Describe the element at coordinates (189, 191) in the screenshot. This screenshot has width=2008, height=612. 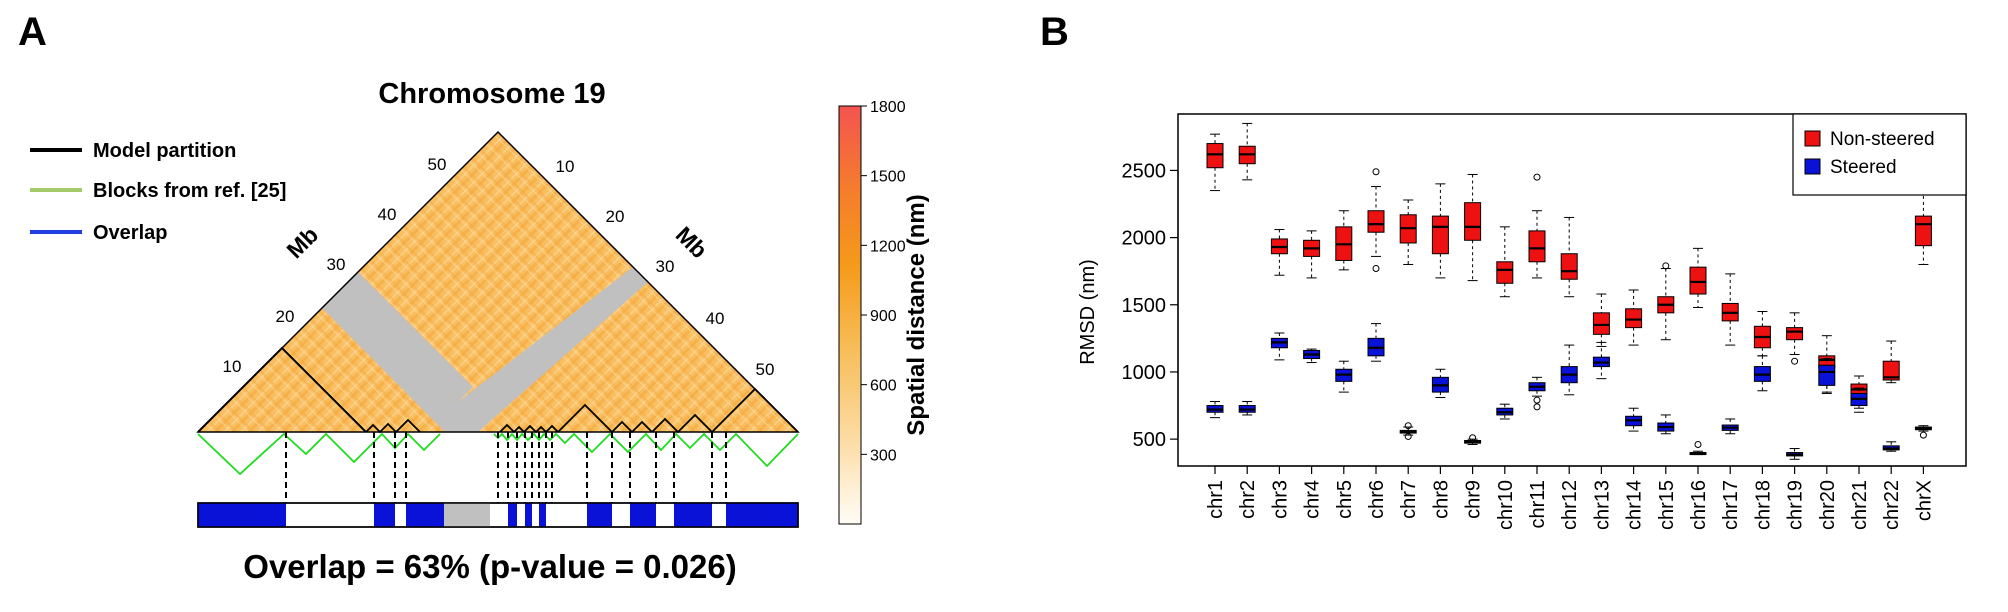
I see `legend-label-blocks: Blocks from ref. [25]` at that location.